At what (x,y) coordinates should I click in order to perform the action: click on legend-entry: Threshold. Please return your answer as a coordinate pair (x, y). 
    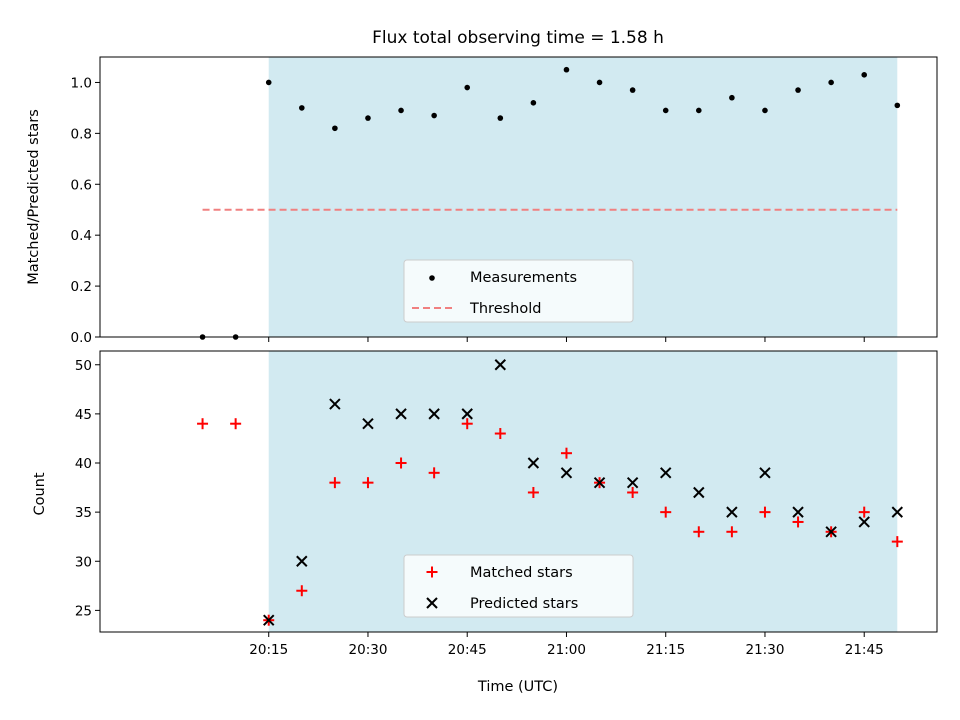
    Looking at the image, I should click on (505, 309).